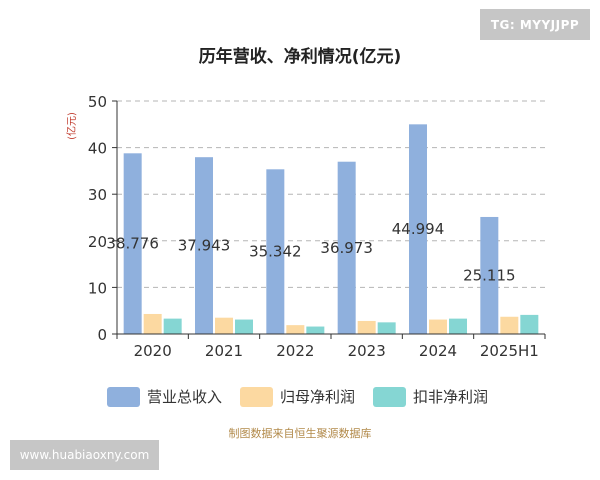  I want to click on data-label: 36.973, so click(346, 248).